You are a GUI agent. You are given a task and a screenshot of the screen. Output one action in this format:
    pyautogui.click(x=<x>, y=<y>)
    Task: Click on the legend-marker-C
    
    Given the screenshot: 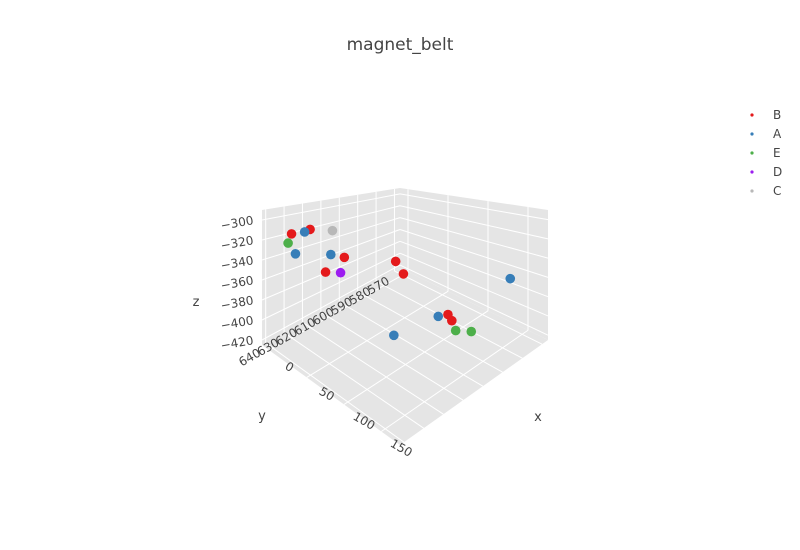 What is the action you would take?
    pyautogui.click(x=752, y=191)
    